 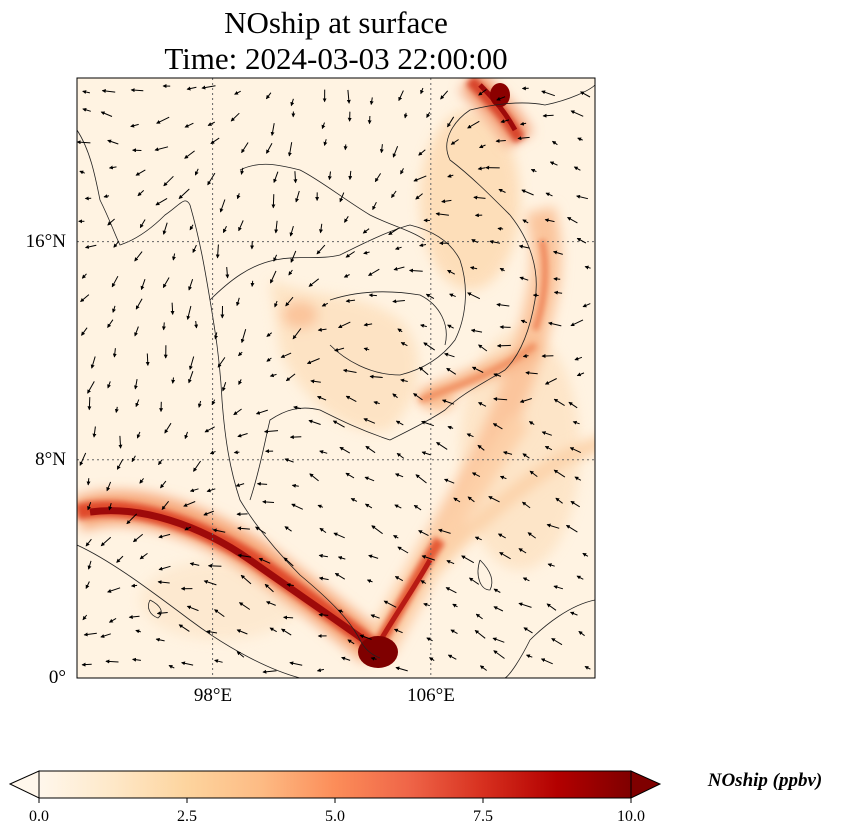 What do you see at coordinates (336, 22) in the screenshot?
I see `plot-title-line1: NOship at surface` at bounding box center [336, 22].